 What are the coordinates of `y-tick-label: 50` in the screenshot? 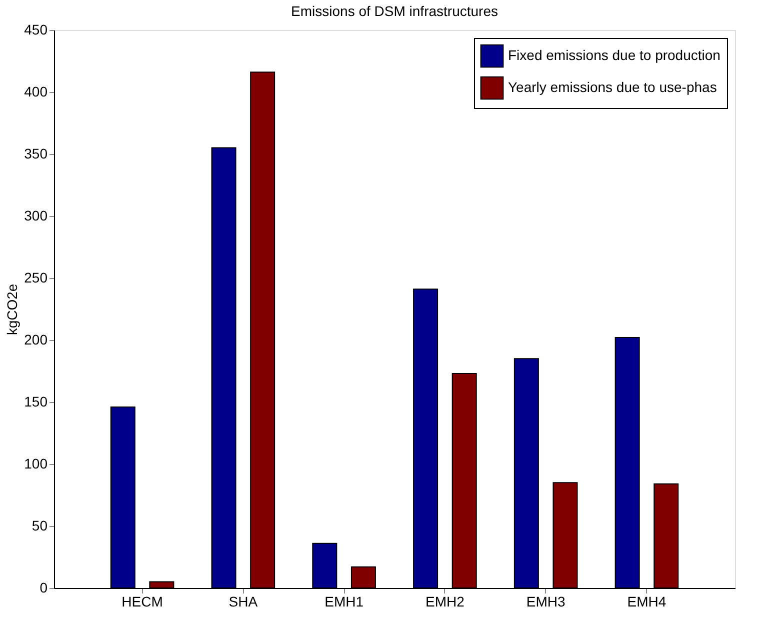 It's located at (40, 526).